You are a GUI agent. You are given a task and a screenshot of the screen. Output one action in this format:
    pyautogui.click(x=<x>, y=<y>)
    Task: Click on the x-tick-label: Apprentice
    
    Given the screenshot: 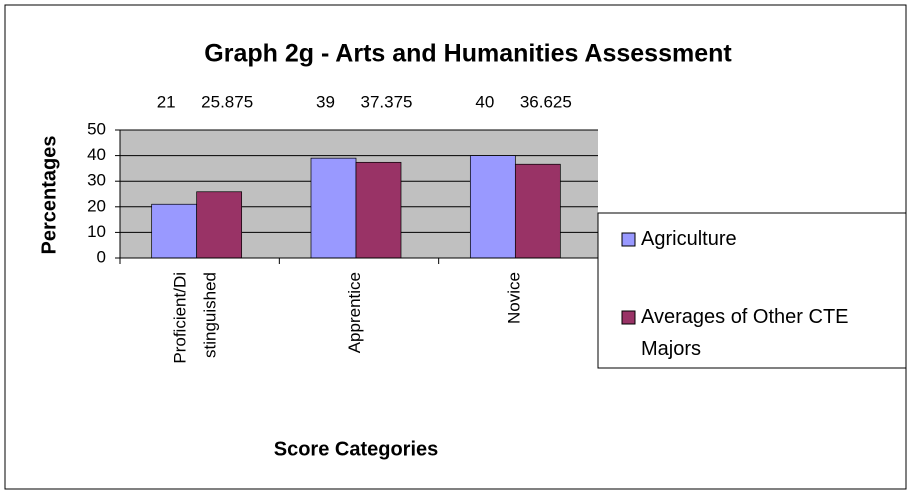 What is the action you would take?
    pyautogui.click(x=354, y=312)
    